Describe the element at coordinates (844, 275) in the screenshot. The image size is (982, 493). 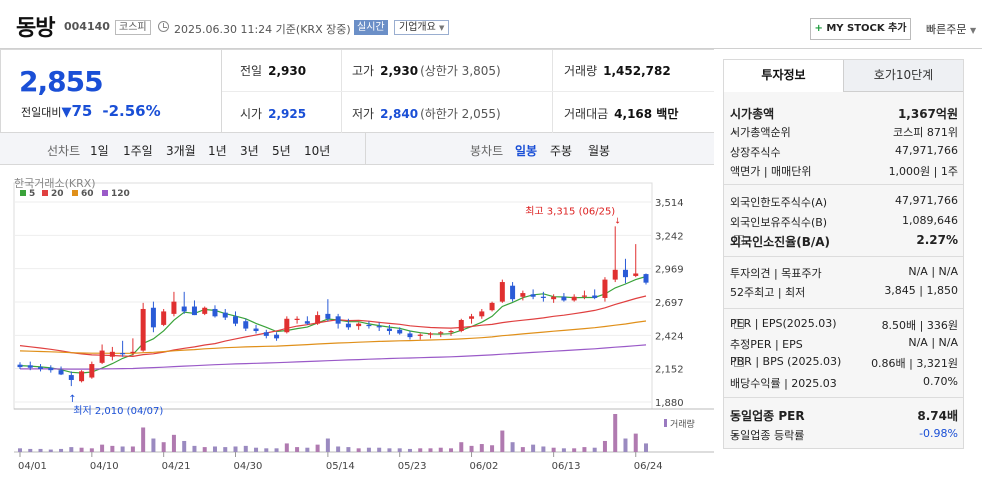
I see `info-row-opinion-target: 투자의견 | 목표주가 N/A | N/A` at that location.